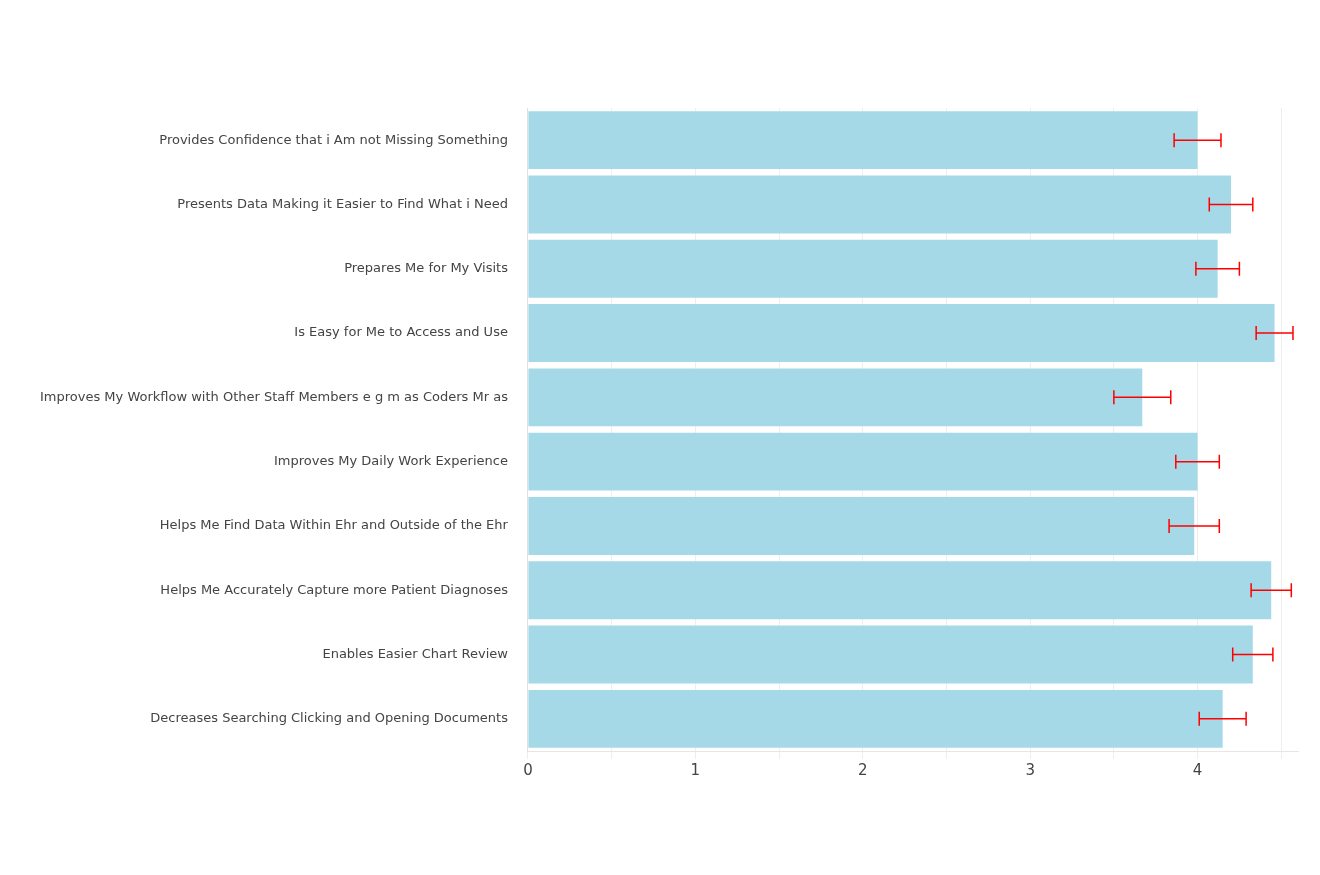  Describe the element at coordinates (415, 653) in the screenshot. I see `y-tick-label: Enables Easier Chart Review` at that location.